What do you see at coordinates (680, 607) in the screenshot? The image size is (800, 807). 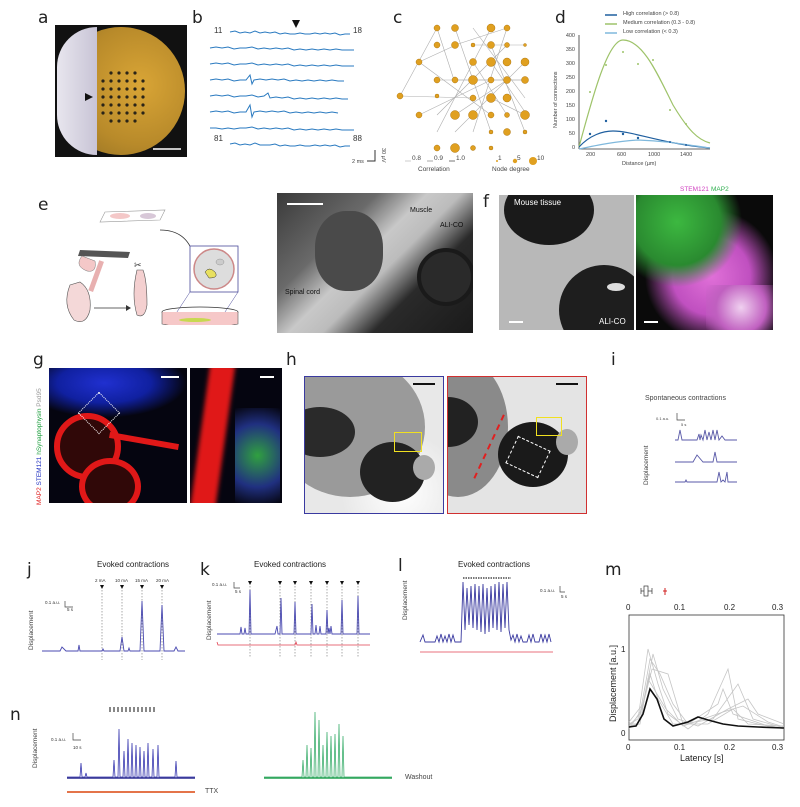 I see `m-top-xtick: 0.1` at bounding box center [680, 607].